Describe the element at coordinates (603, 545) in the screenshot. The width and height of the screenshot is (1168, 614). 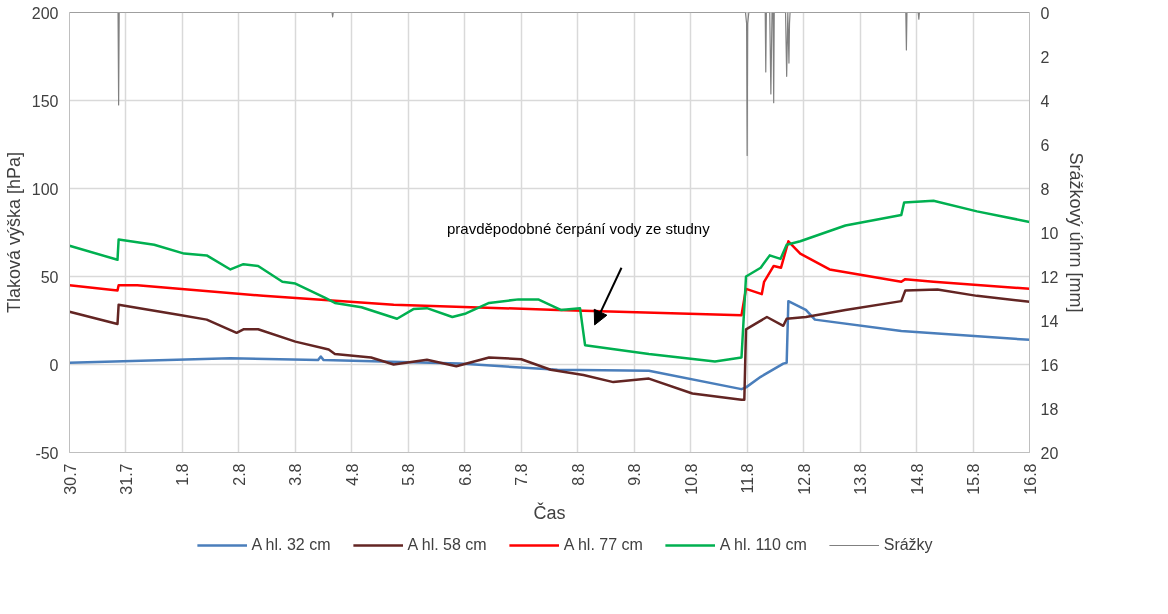
I see `legend-label: A hl. 77 cm` at that location.